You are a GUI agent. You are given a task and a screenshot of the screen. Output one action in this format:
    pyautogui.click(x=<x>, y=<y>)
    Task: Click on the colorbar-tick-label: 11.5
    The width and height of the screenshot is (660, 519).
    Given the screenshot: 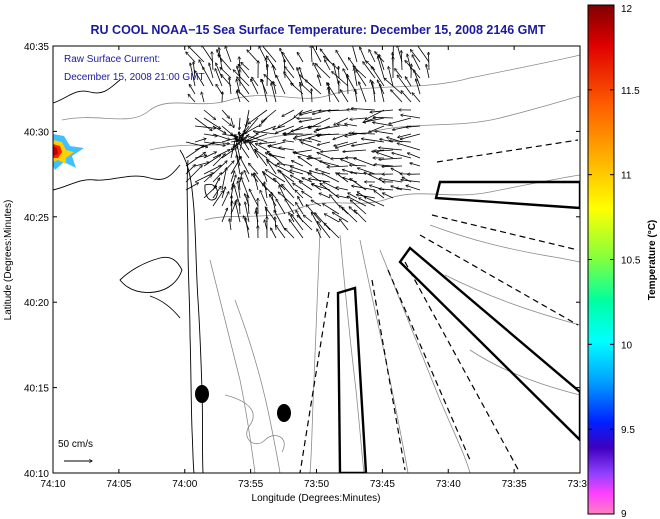 What is the action you would take?
    pyautogui.click(x=630, y=91)
    